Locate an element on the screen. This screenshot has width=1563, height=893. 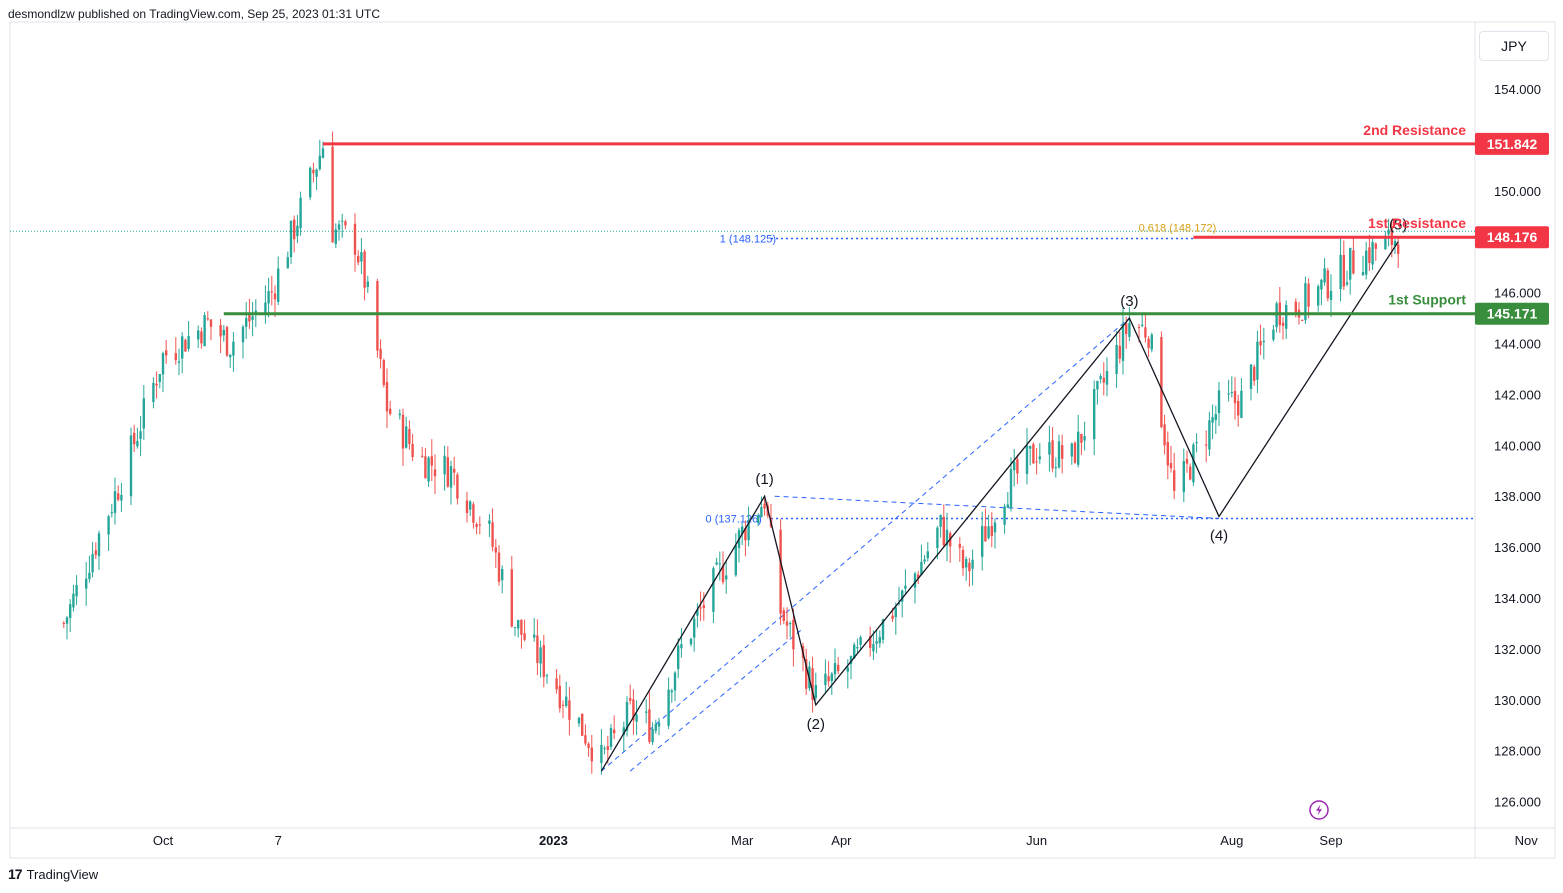
tradingview-logo: 17 TradingView is located at coordinates (53, 874).